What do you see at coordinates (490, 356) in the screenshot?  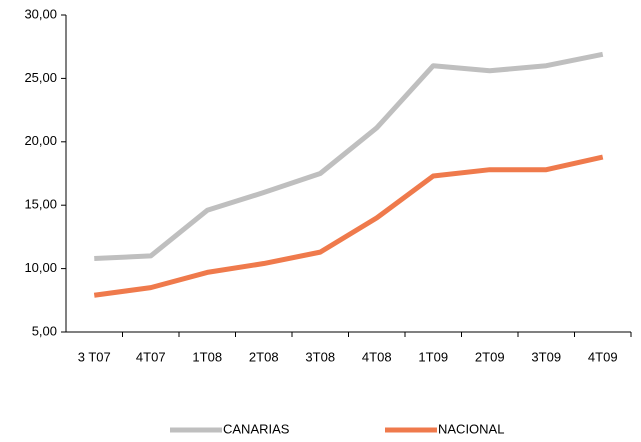 I see `x-tick-label: 2T09` at bounding box center [490, 356].